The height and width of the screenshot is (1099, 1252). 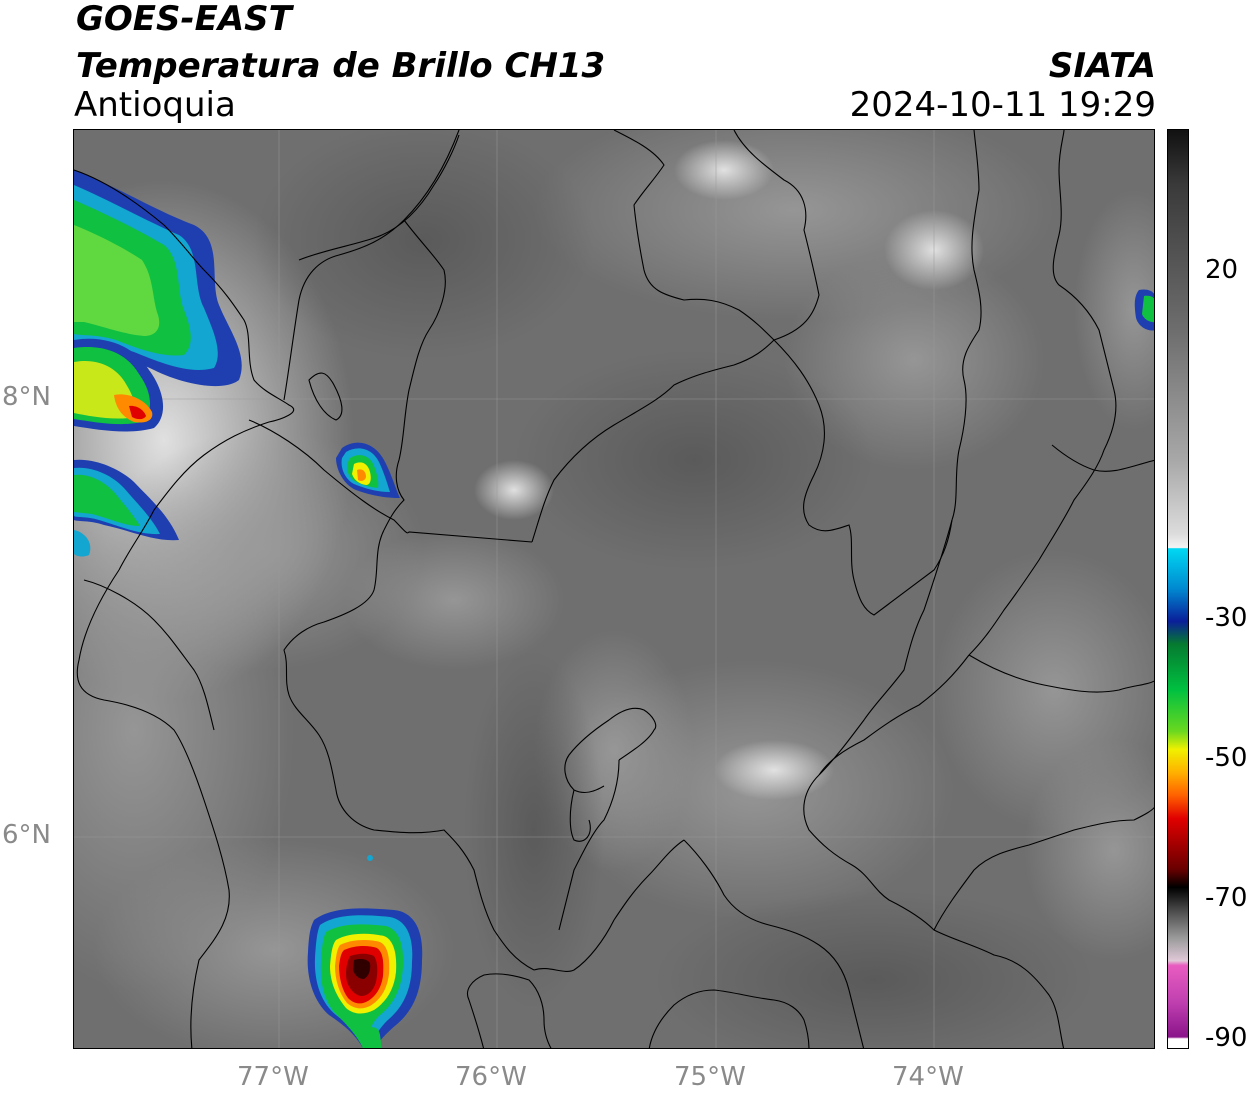 I want to click on colorbar-tick-20: 20, so click(x=1222, y=270).